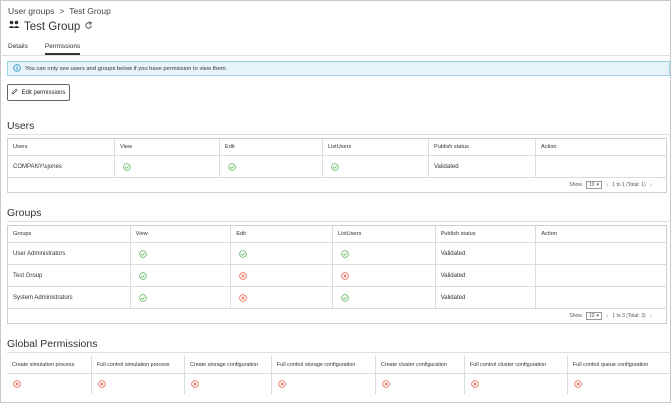 The image size is (671, 403). I want to click on column-header-create-storage-configuration: Create storage configuration, so click(227, 364).